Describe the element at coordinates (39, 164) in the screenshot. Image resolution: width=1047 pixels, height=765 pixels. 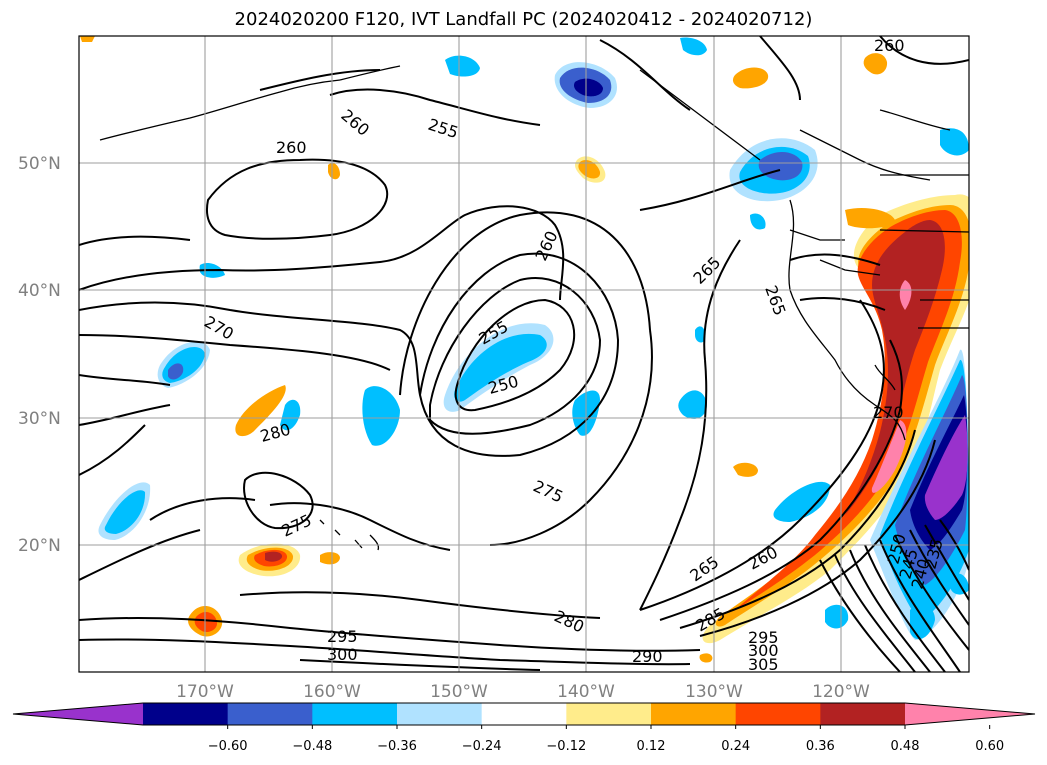
I see `lat-label-50n: 50°N` at that location.